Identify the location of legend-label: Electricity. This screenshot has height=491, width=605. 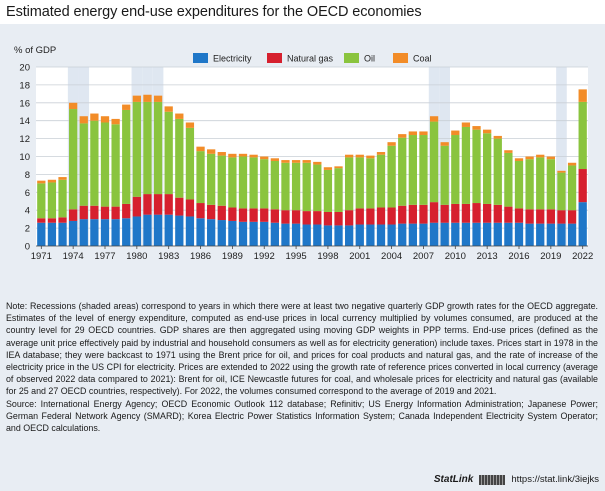
(232, 59).